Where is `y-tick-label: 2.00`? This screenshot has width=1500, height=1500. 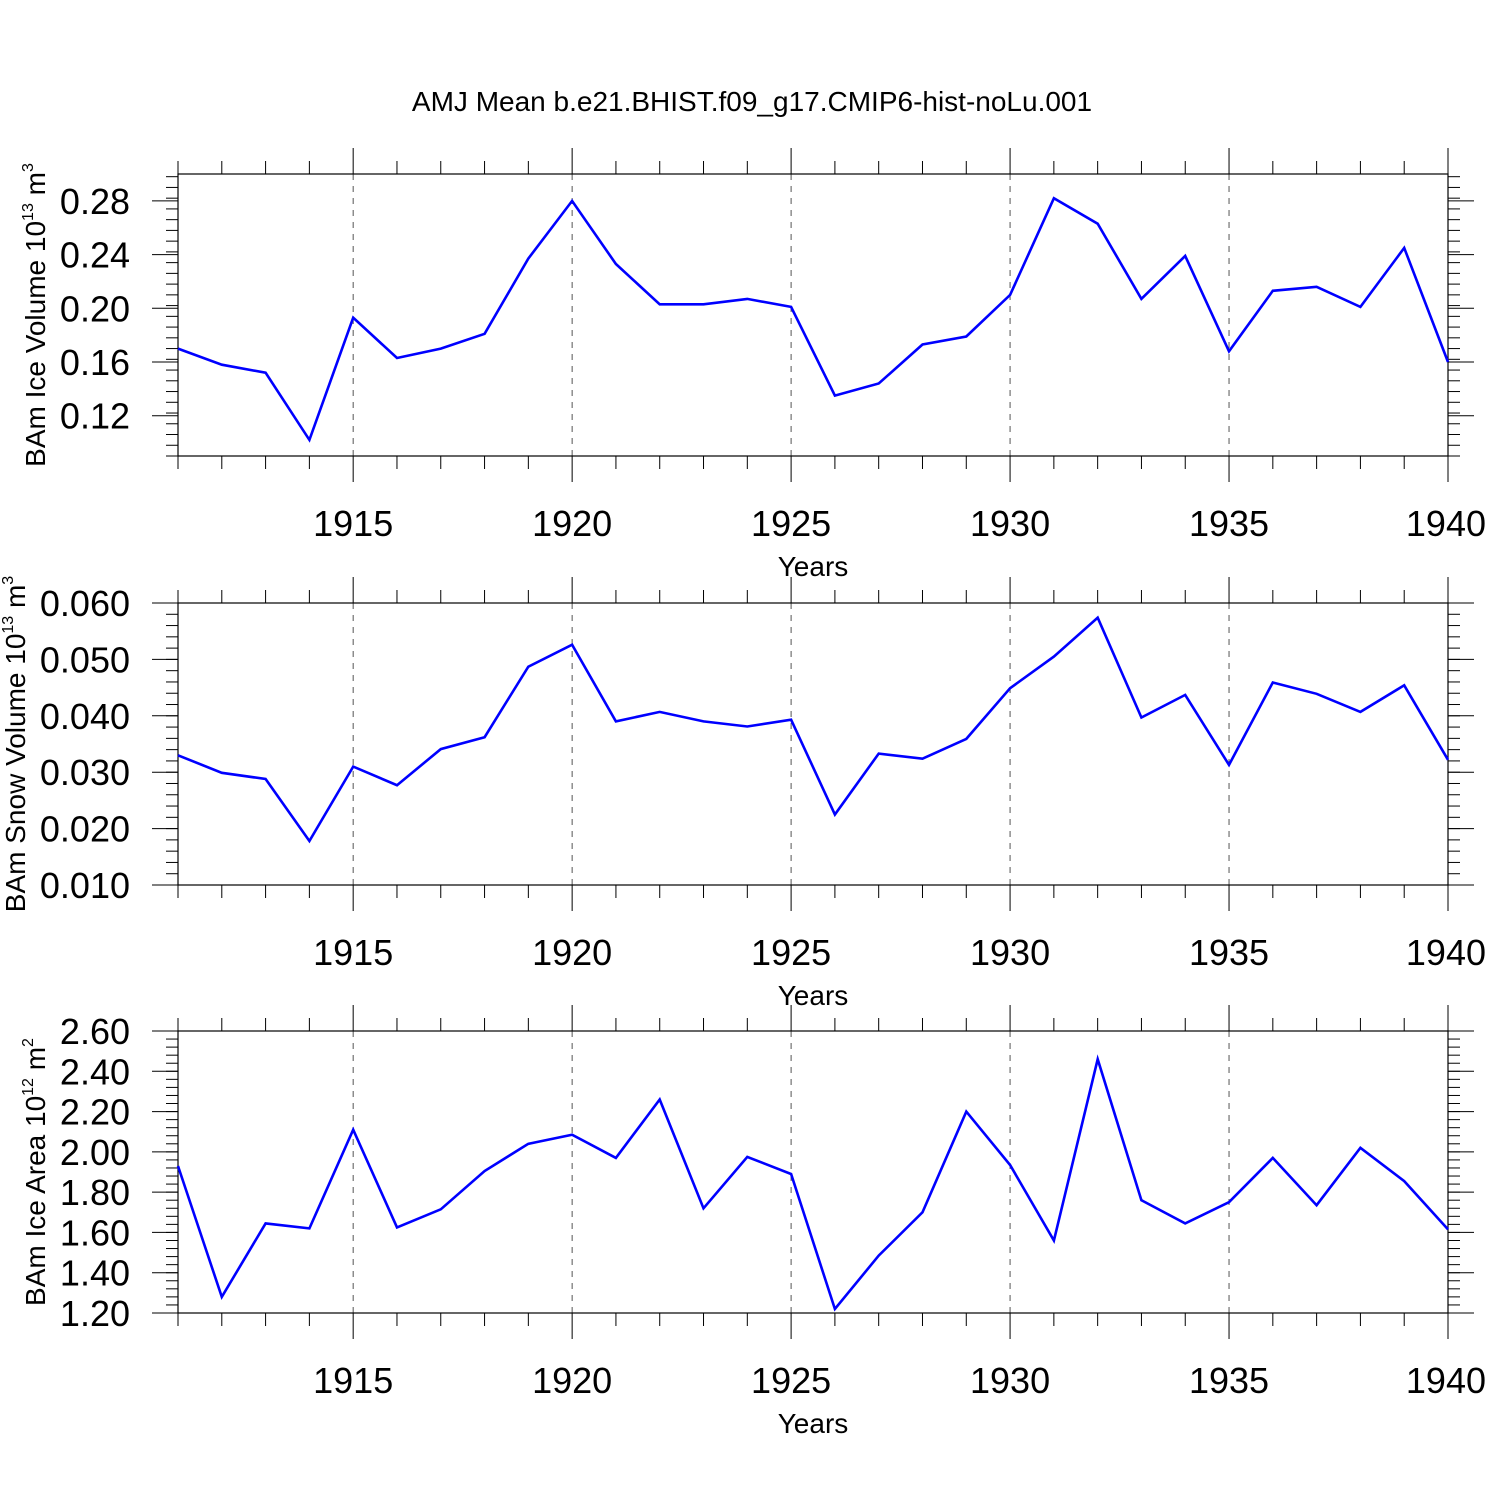 y-tick-label: 2.00 is located at coordinates (95, 1152).